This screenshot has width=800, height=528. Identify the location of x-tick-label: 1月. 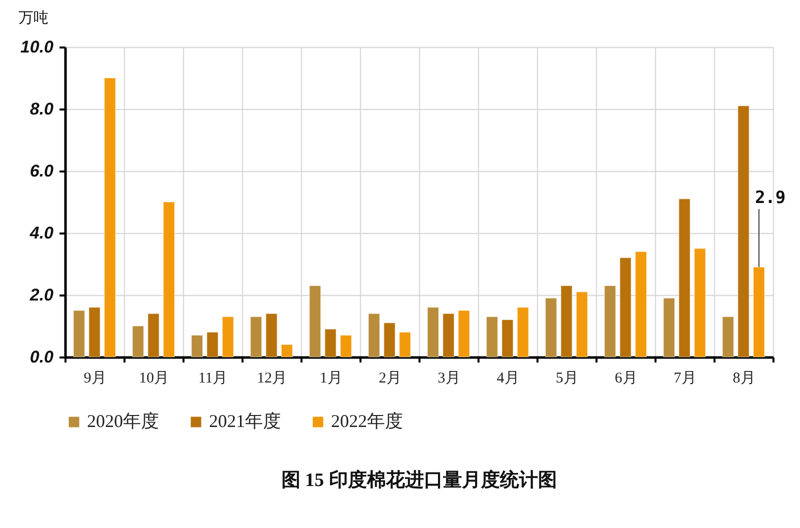
(331, 378).